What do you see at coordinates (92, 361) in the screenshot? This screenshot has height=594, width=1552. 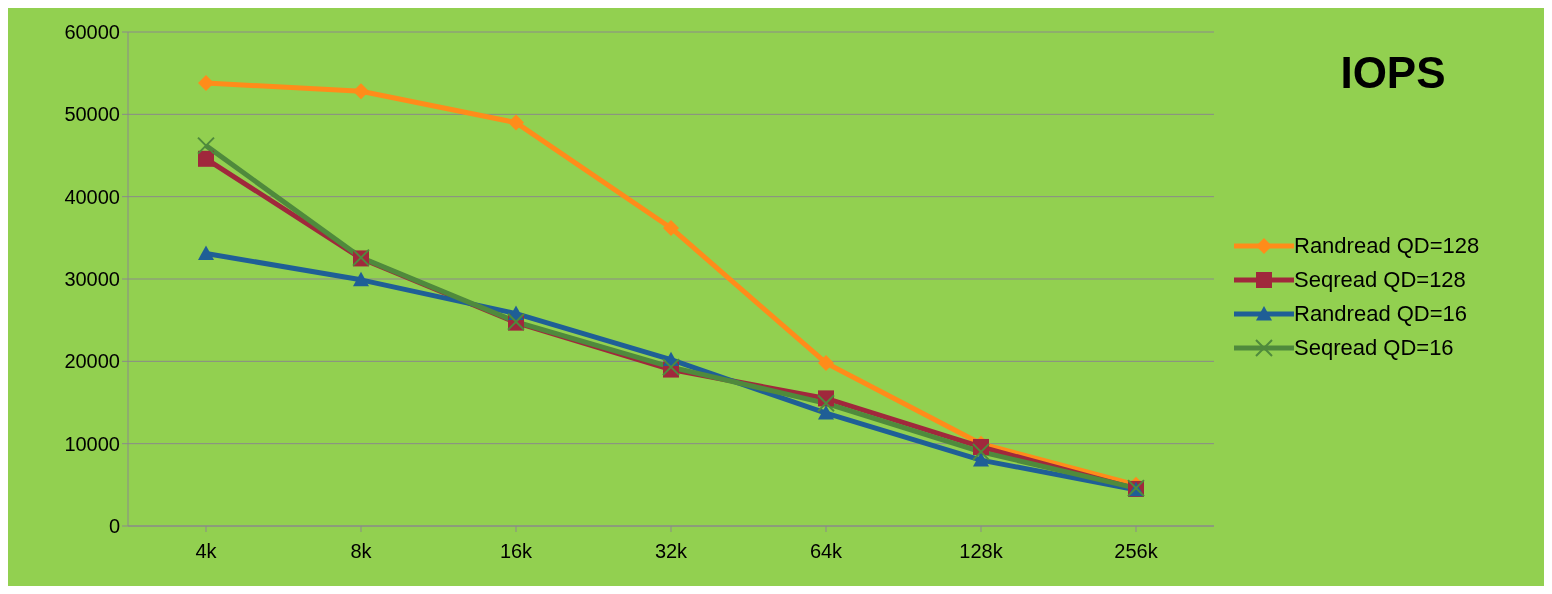 I see `y-tick-label: 20000` at bounding box center [92, 361].